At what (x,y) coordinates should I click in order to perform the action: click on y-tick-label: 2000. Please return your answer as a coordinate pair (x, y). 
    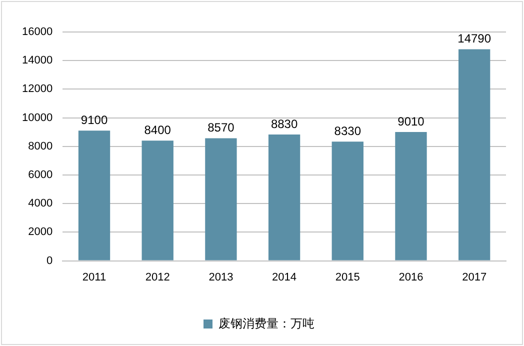
    Looking at the image, I should click on (40, 232).